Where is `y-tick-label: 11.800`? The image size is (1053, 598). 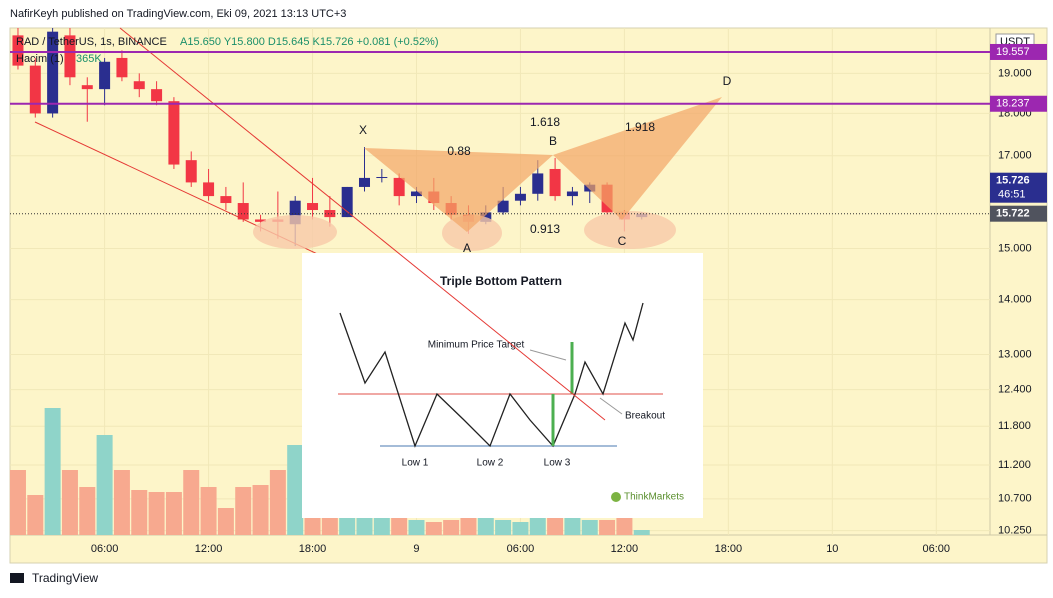 y-tick-label: 11.800 is located at coordinates (1014, 426).